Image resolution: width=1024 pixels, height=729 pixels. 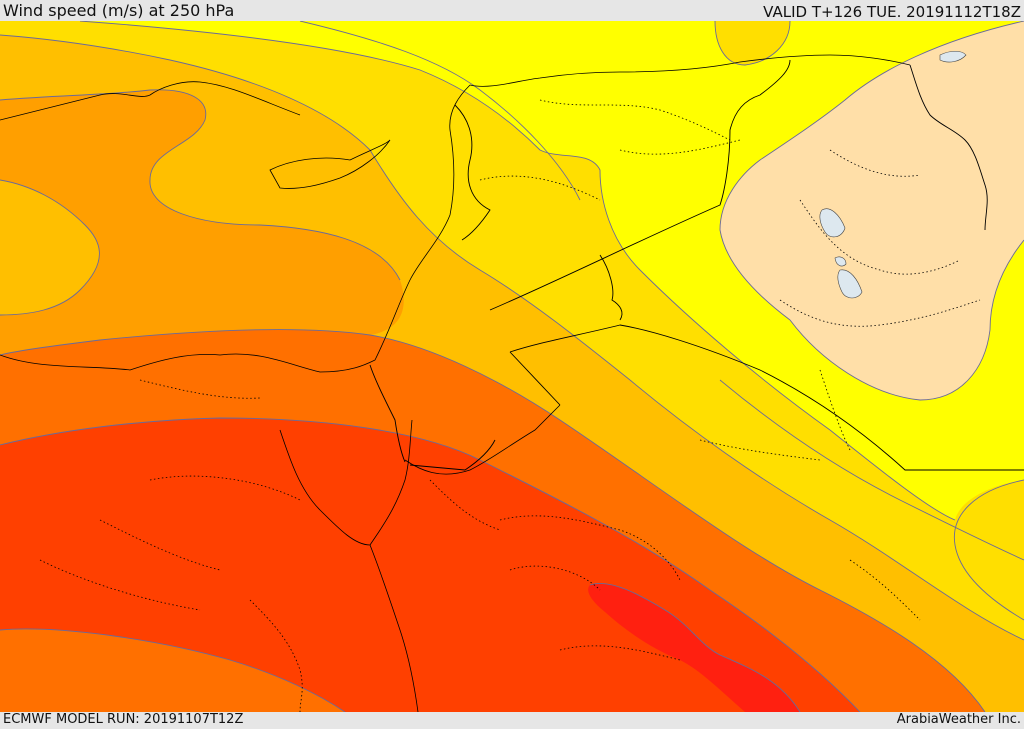 I want to click on wind-band-4-lobe, so click(x=50, y=247).